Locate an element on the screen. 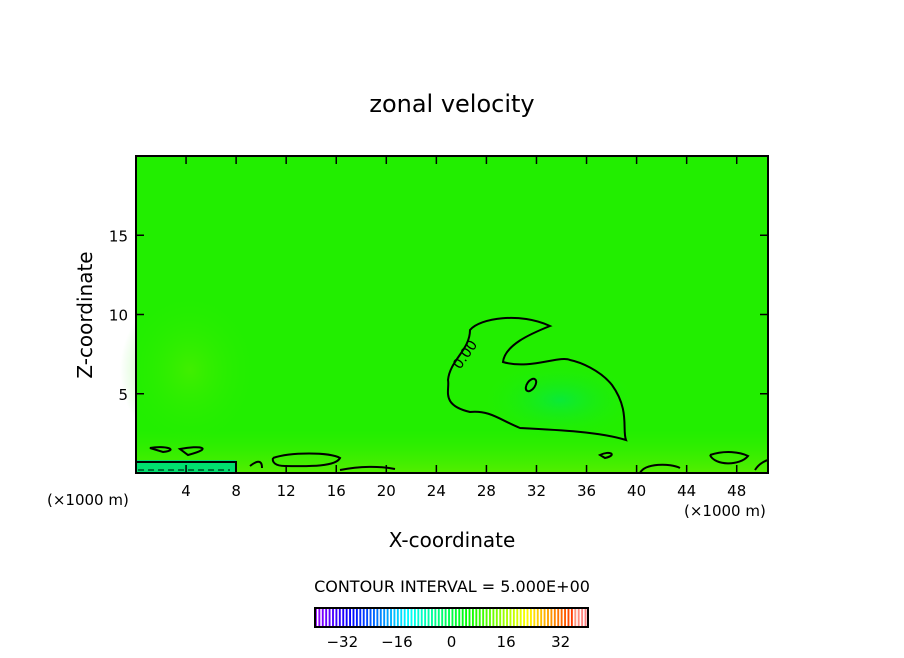 The image size is (904, 658). y-axis-label: Z-coordinate is located at coordinates (85, 314).